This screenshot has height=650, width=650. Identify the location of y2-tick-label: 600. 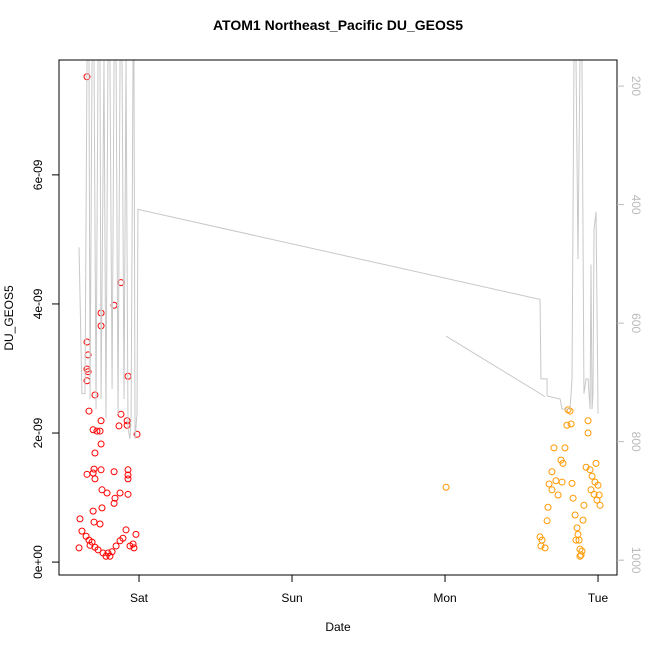
(636, 323).